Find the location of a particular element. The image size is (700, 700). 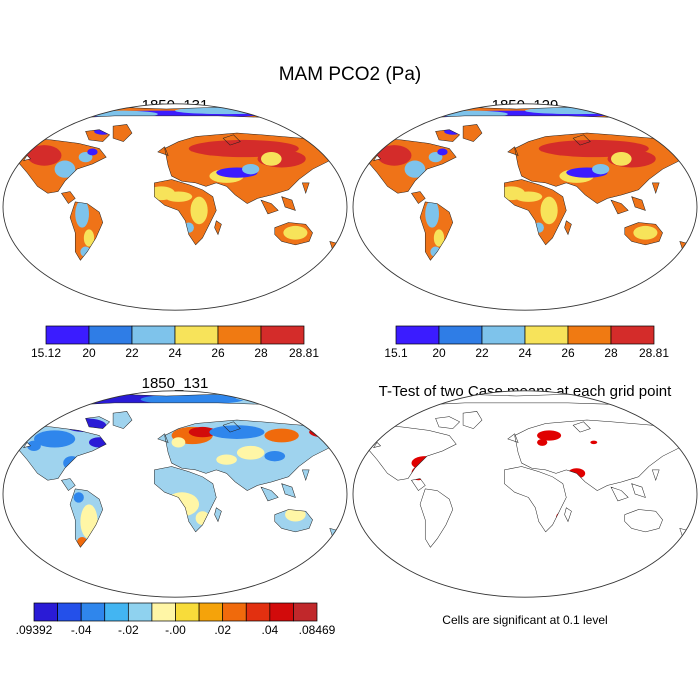

colorbar-1850-131: 15.12 20 22 24 26 28 28.81 is located at coordinates (175, 342).